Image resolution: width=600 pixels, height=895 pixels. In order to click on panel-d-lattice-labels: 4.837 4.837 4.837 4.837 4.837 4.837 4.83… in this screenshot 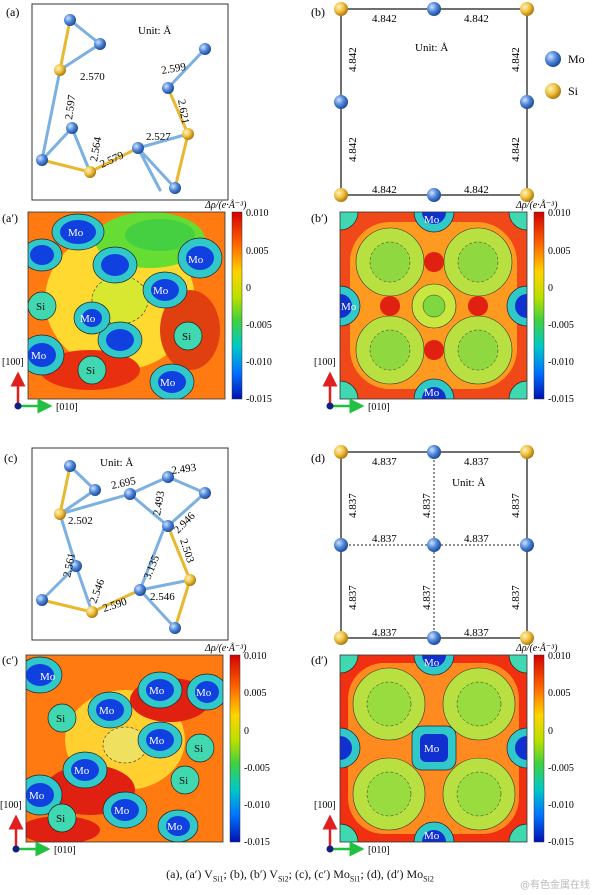, I will do `click(434, 547)`.